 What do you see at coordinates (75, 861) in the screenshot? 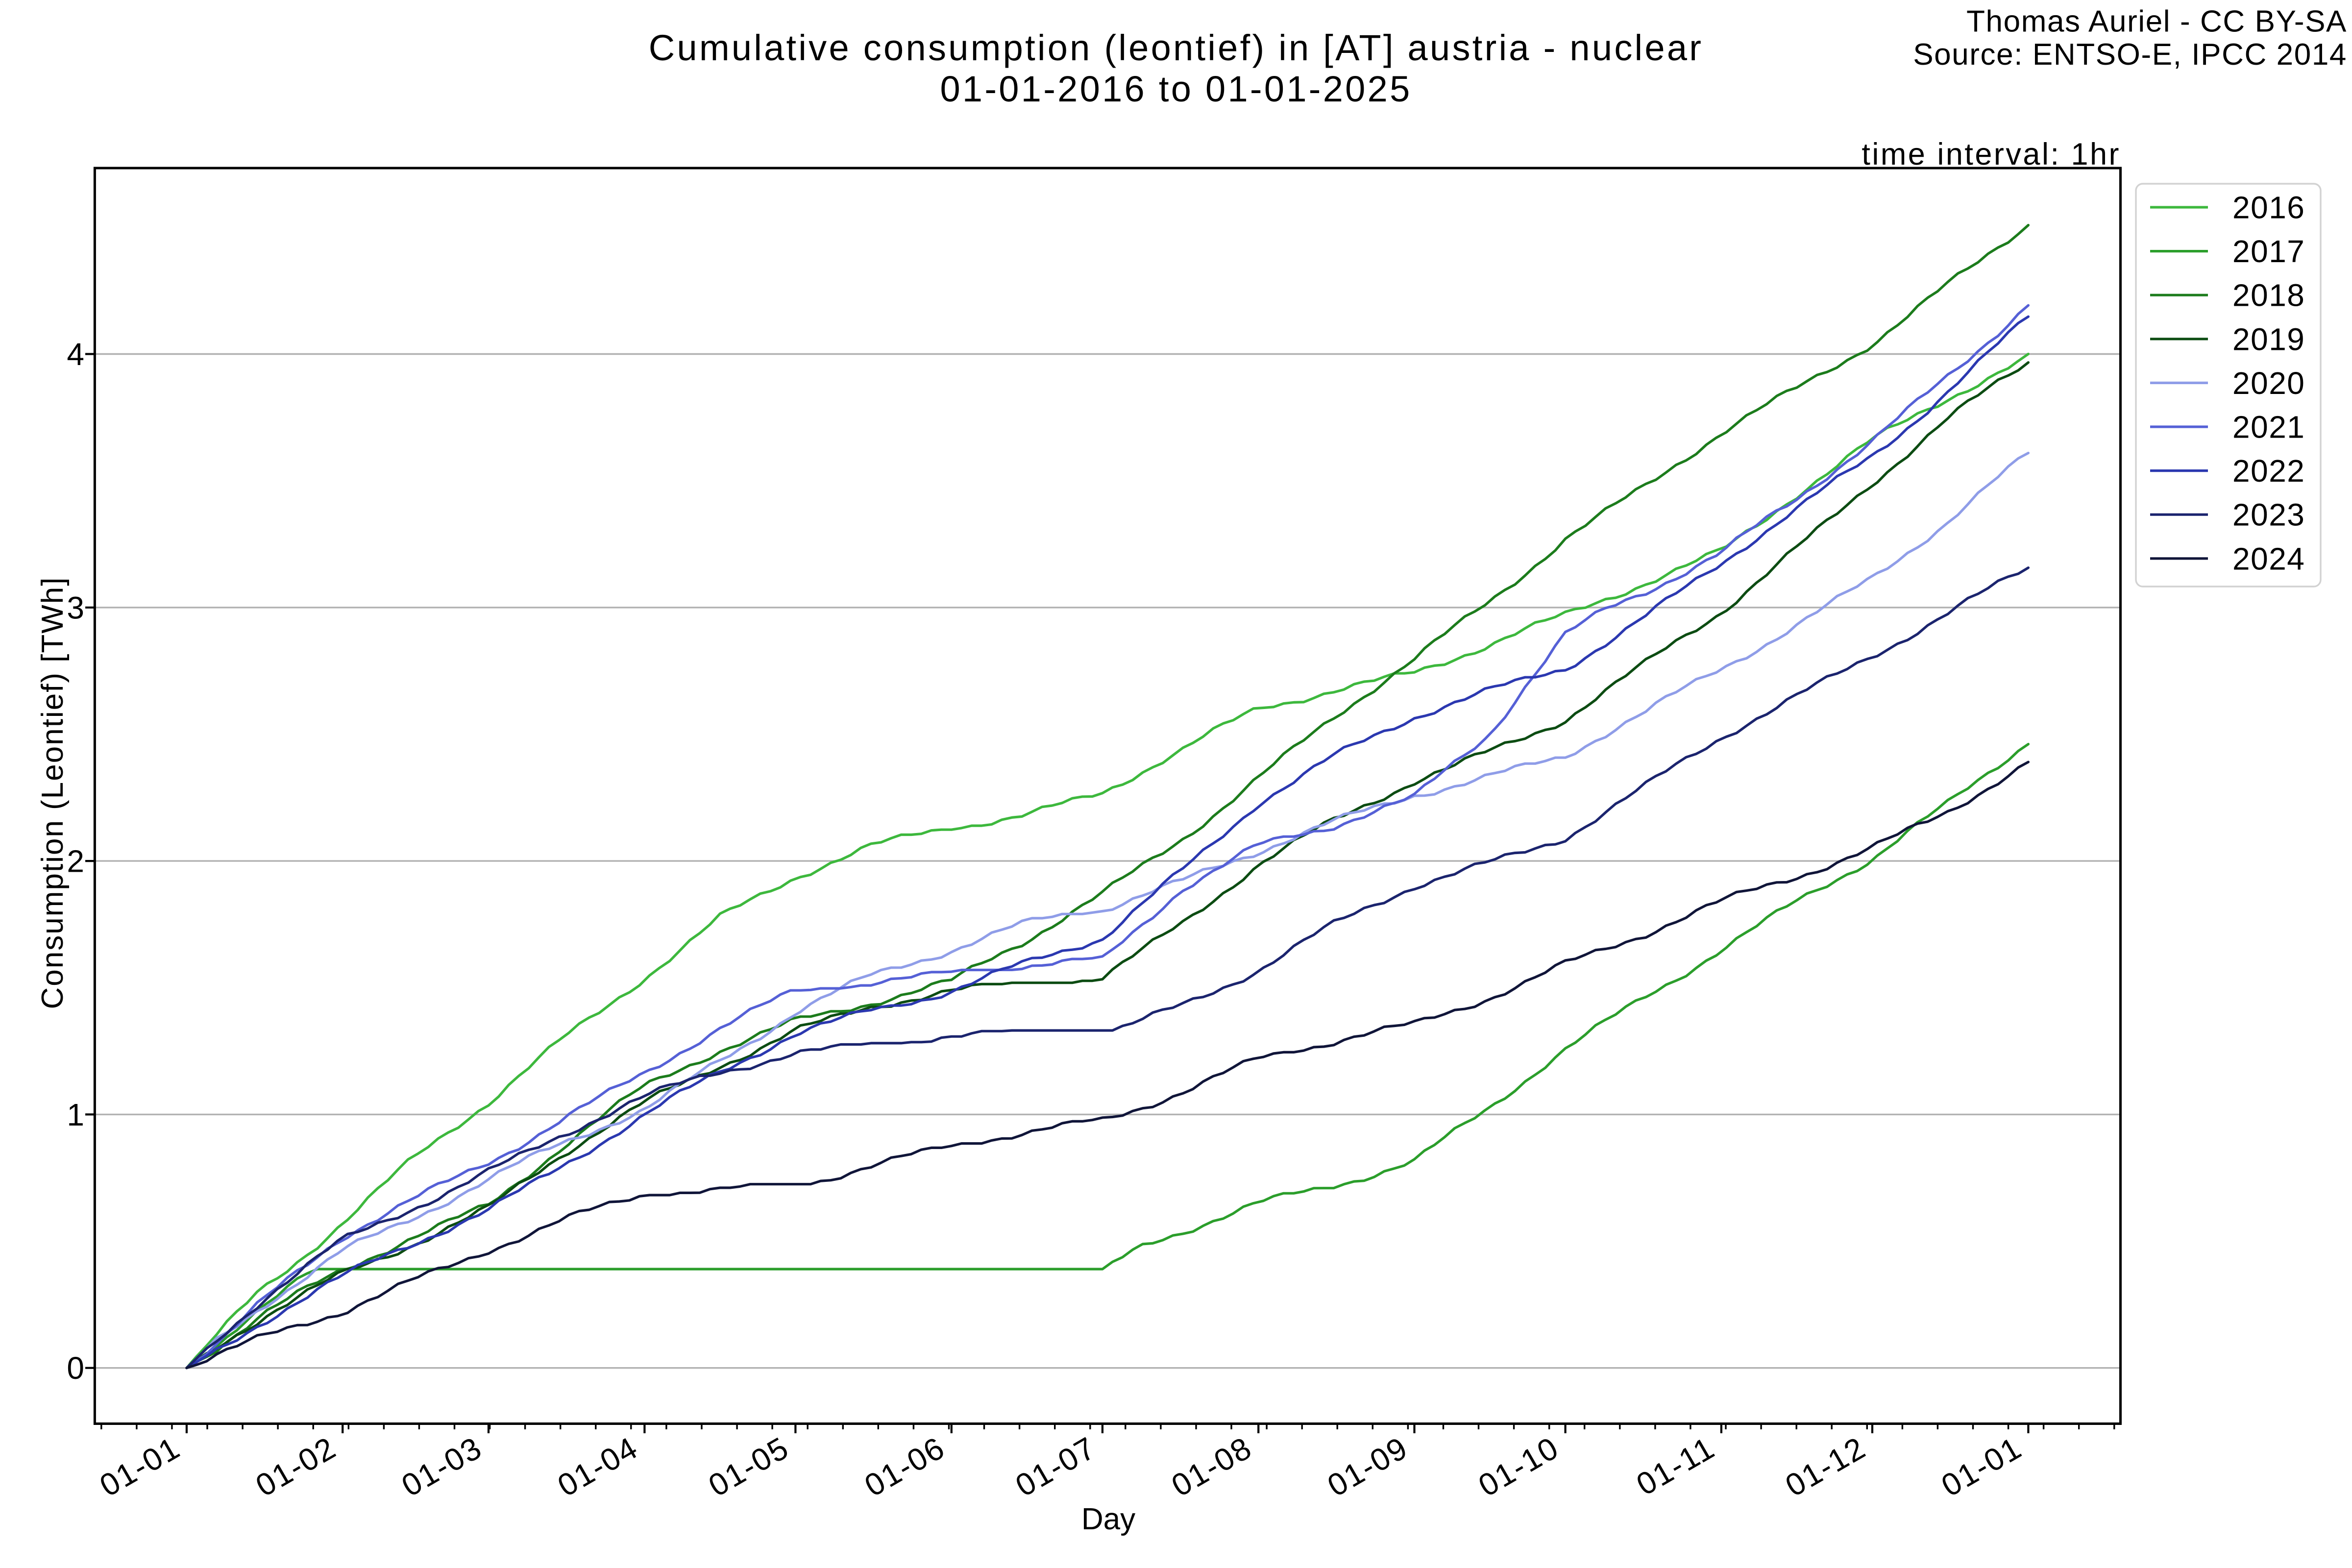
I see `svg-text: 2` at bounding box center [75, 861].